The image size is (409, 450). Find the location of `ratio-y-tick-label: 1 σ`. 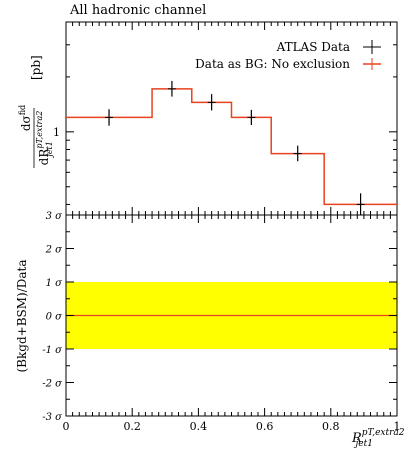

ratio-y-tick-label: 1 σ is located at coordinates (55, 283).